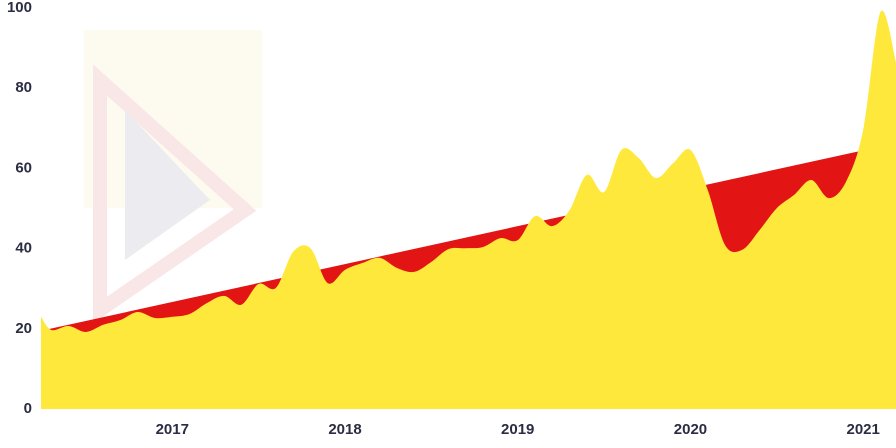 The height and width of the screenshot is (448, 896). I want to click on y-tick-label: 60, so click(23, 167).